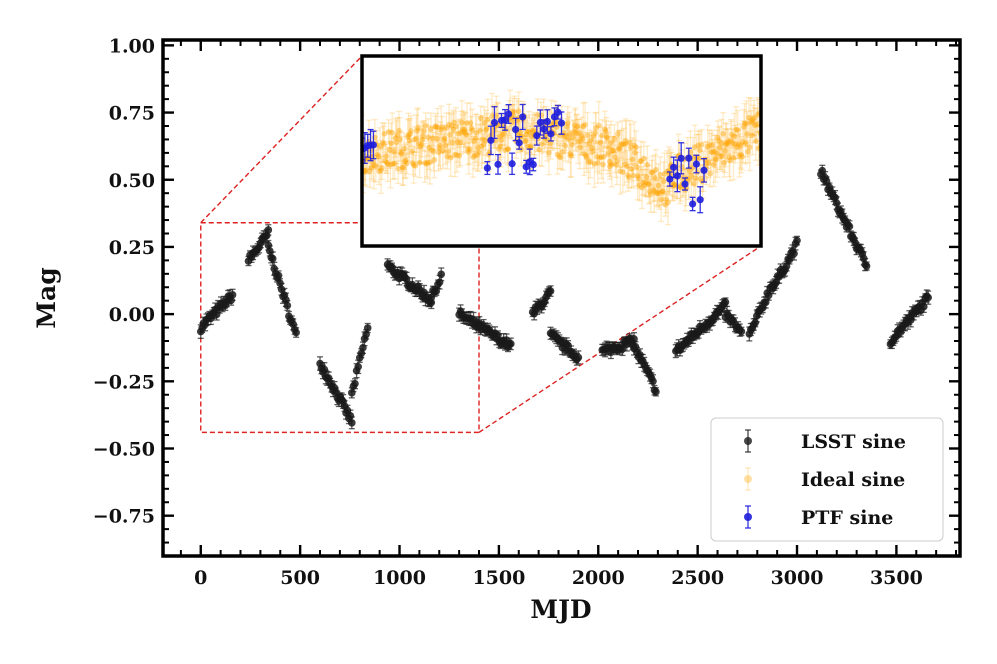  Describe the element at coordinates (620, 339) in the screenshot. I see `zoom-connector-bottom` at that location.